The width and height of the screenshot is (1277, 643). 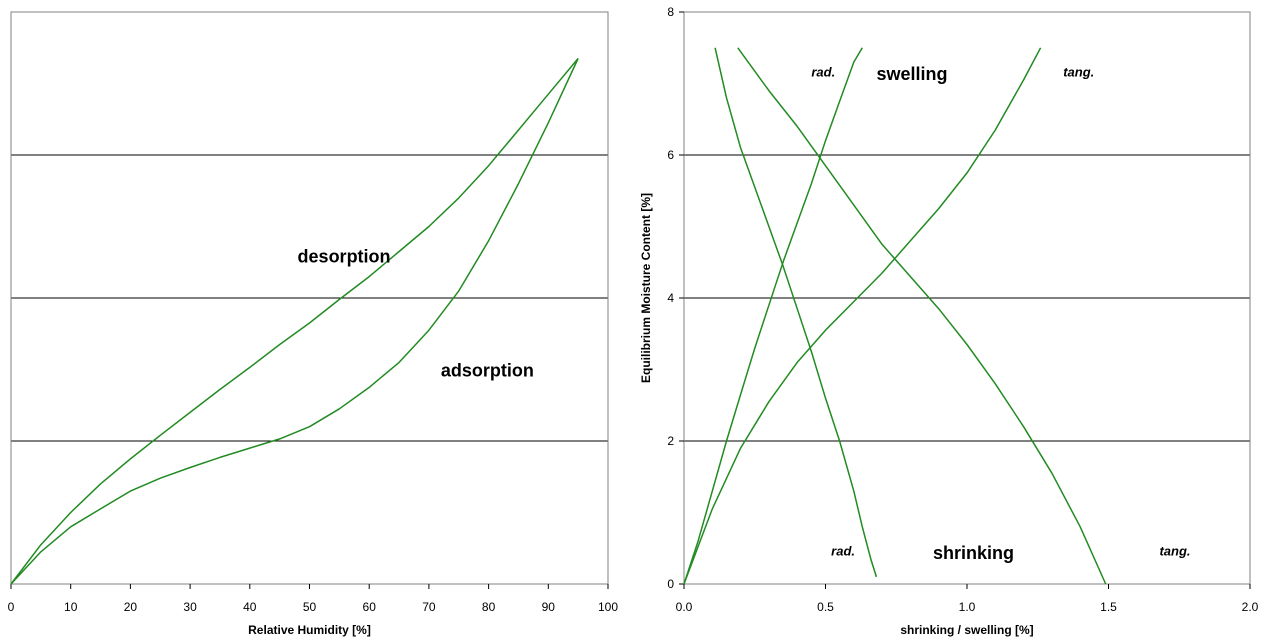 I want to click on x-tick-label: 0.5, so click(x=825, y=607).